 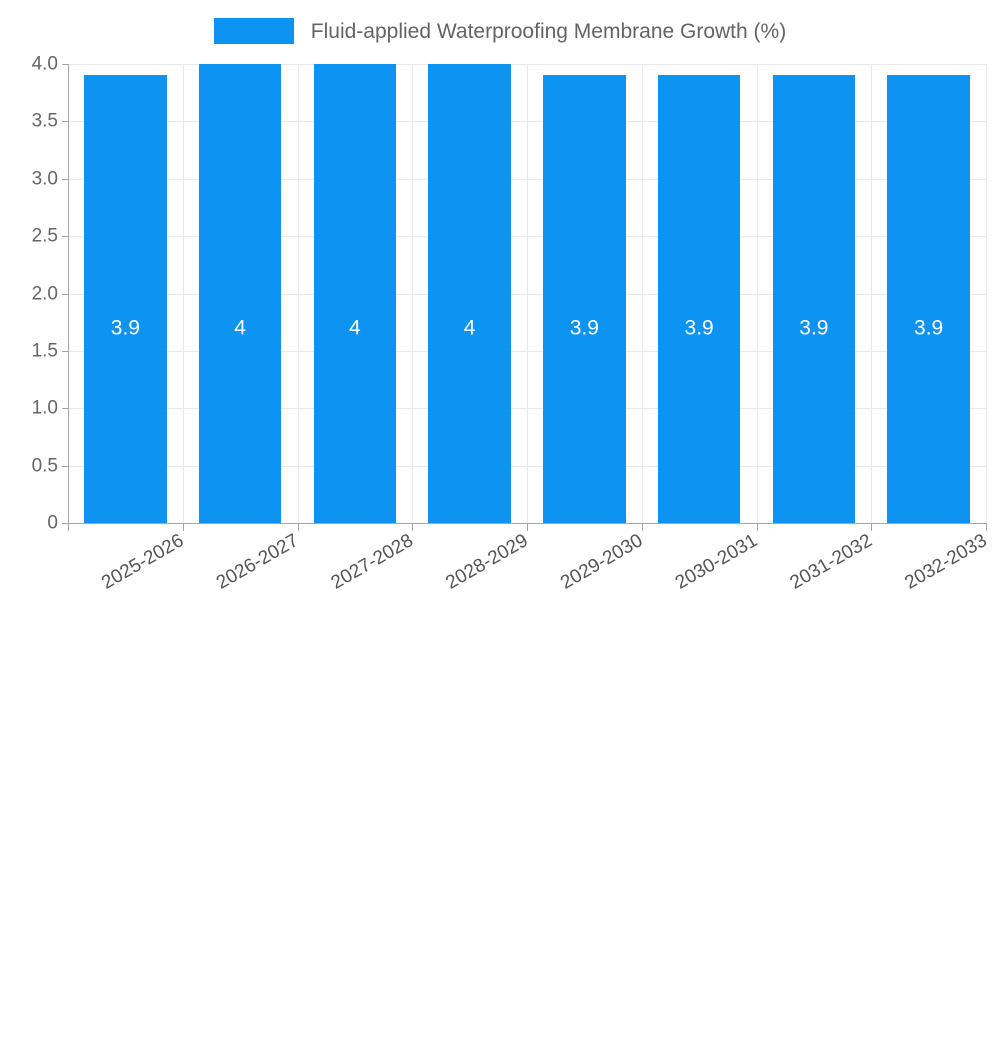 What do you see at coordinates (831, 562) in the screenshot?
I see `x-axis-tick-label: 2031-2032` at bounding box center [831, 562].